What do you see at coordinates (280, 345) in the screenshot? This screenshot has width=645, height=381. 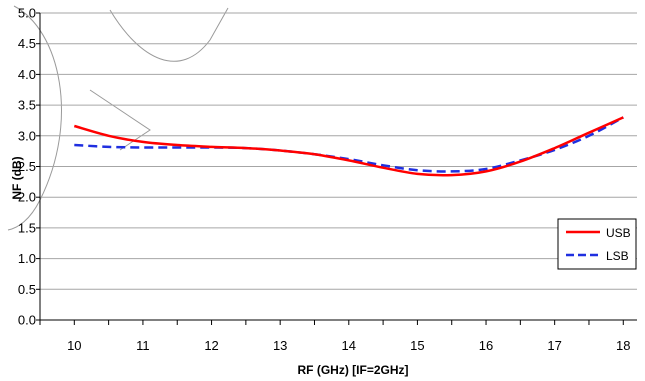 I see `x-tick-label: 13` at bounding box center [280, 345].